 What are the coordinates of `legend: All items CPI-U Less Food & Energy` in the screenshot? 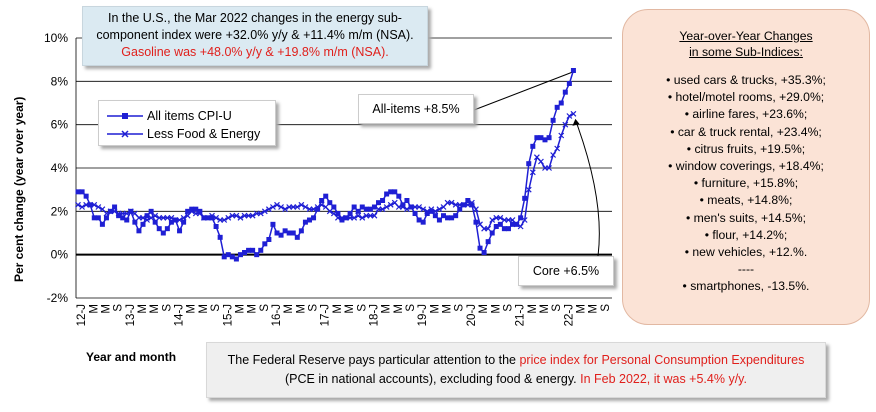 It's located at (187, 123).